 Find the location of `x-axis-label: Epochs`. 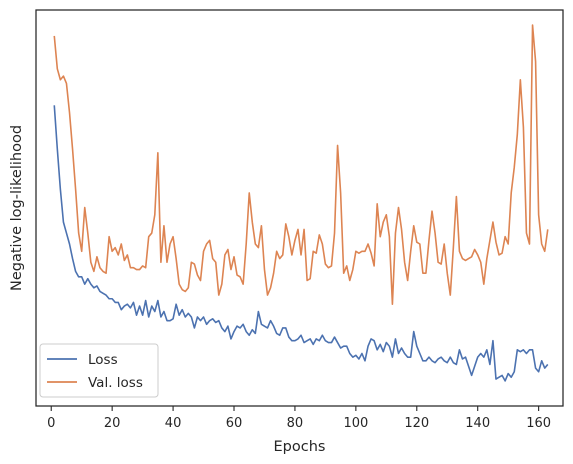

x-axis-label: Epochs is located at coordinates (300, 447).